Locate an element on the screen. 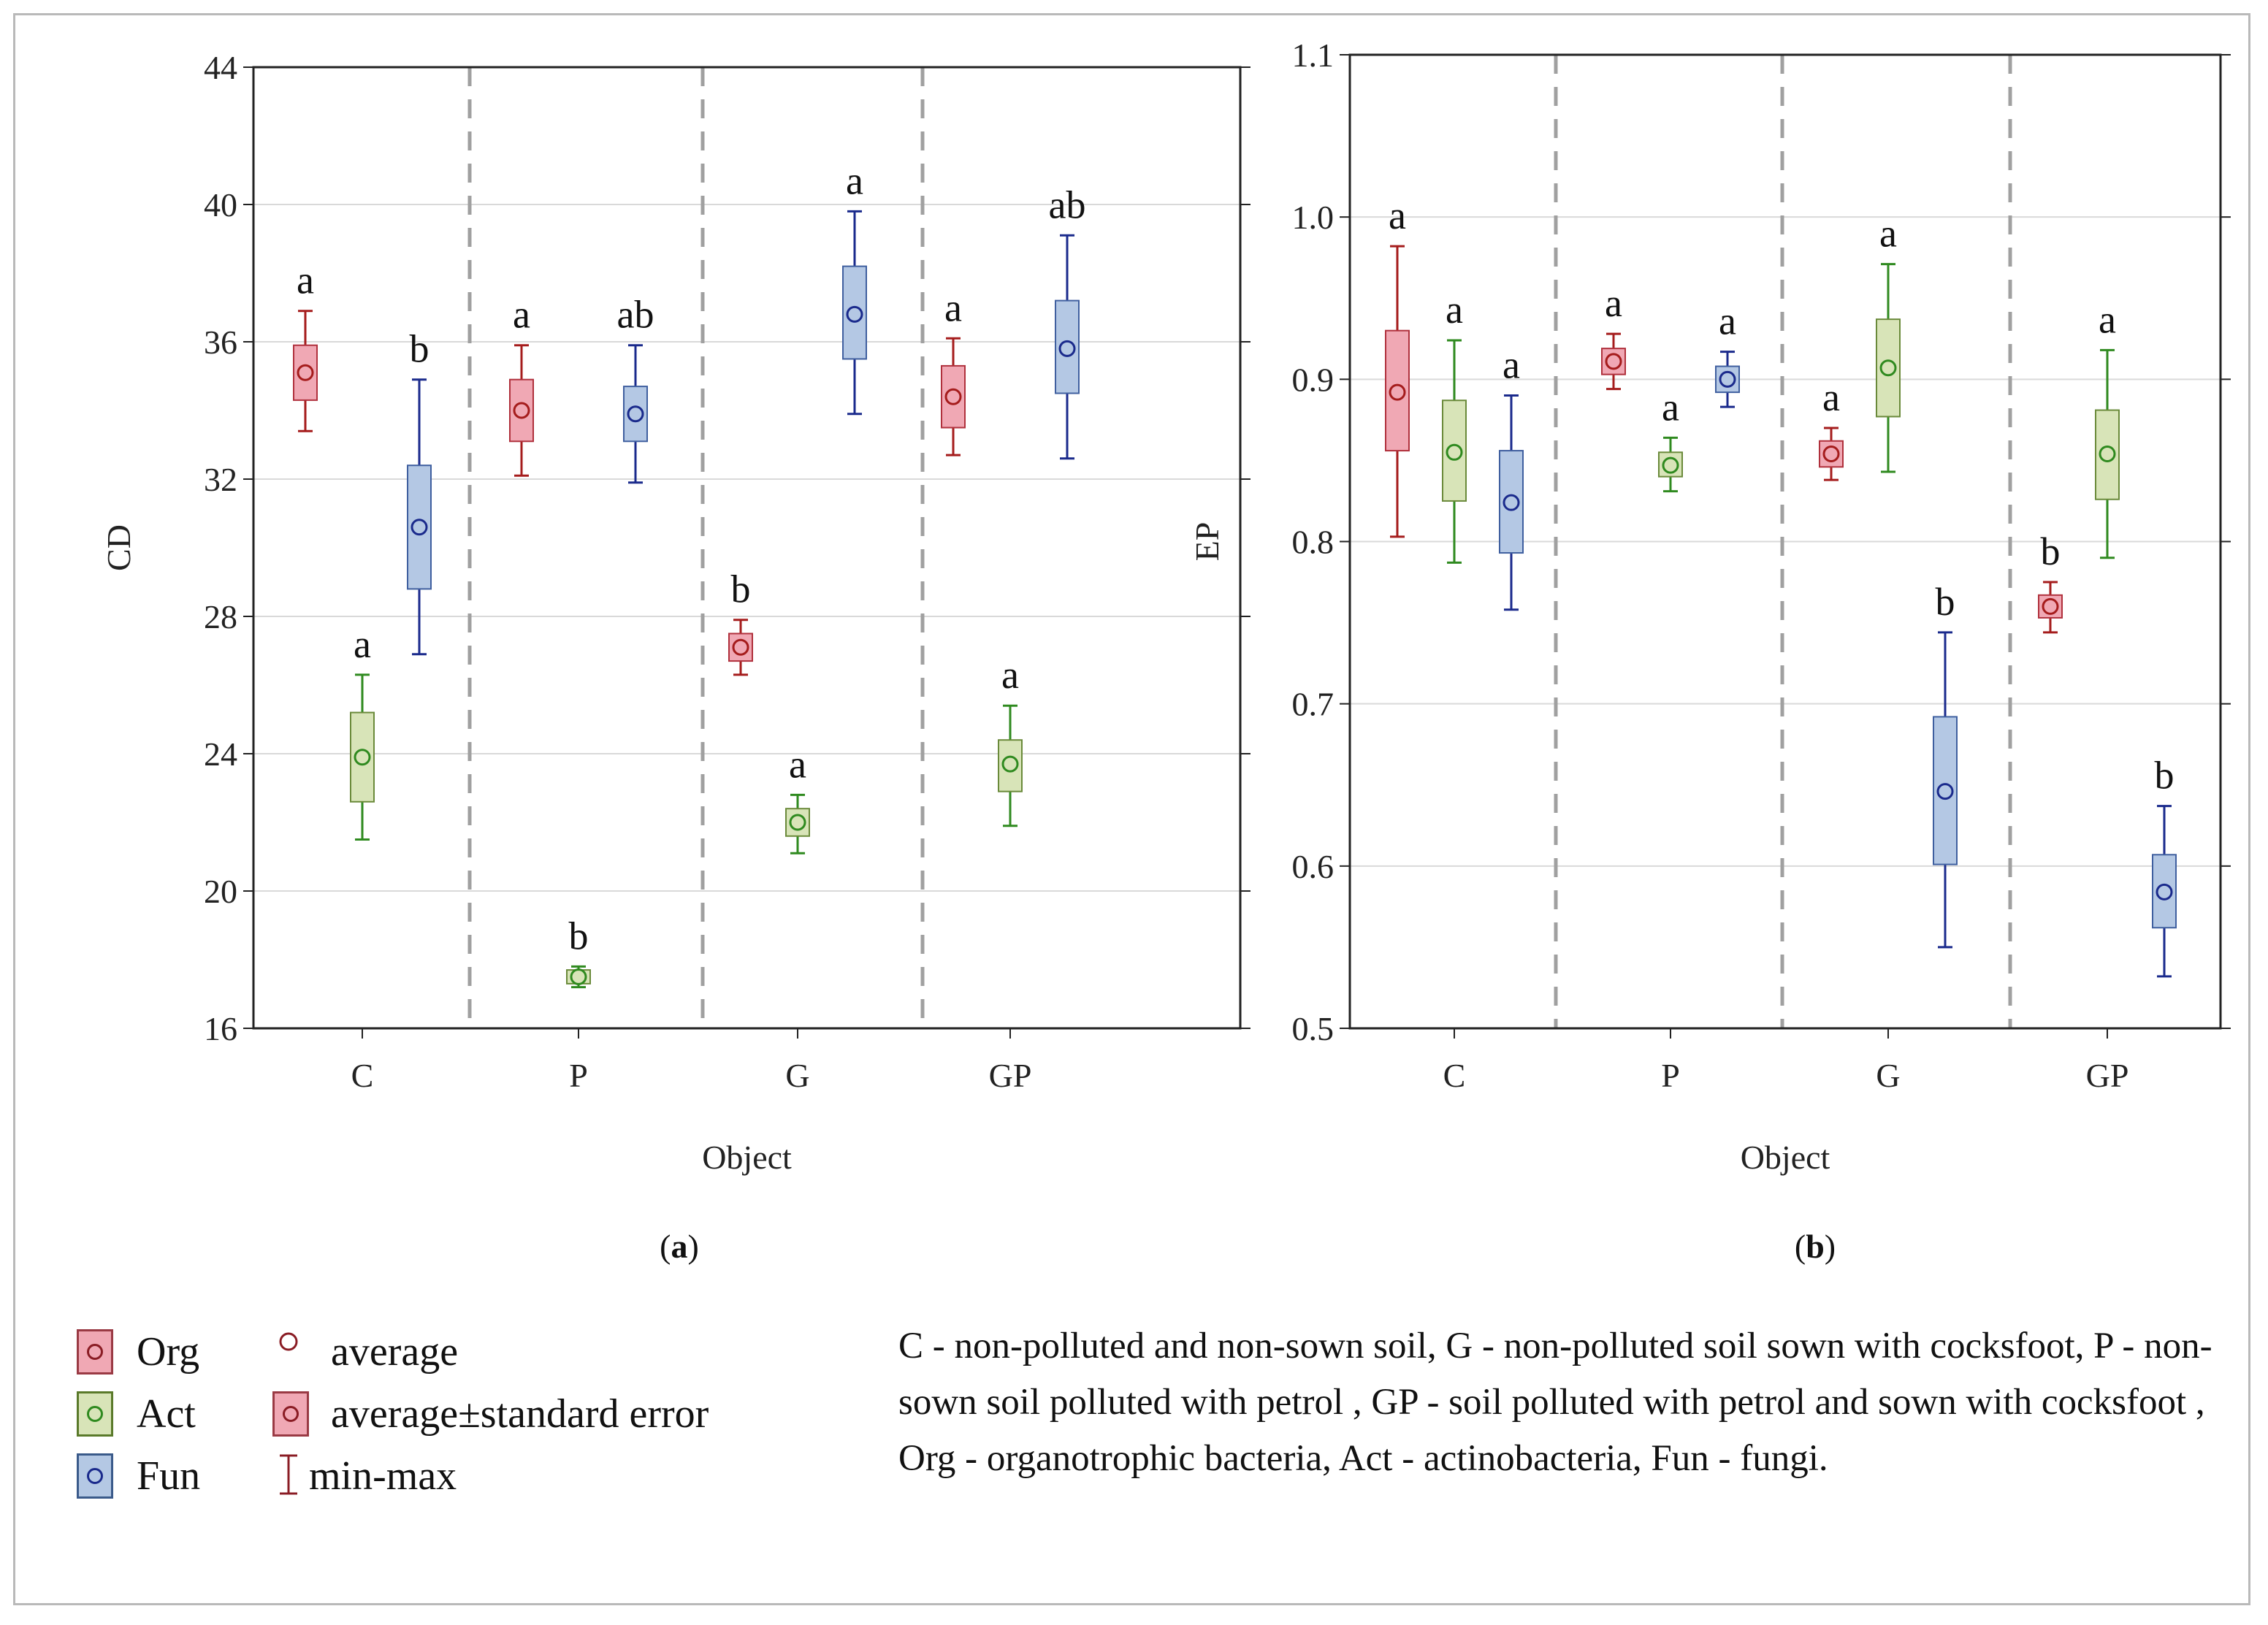 The width and height of the screenshot is (2268, 1625). box-act-gp: a is located at coordinates (1010, 740).